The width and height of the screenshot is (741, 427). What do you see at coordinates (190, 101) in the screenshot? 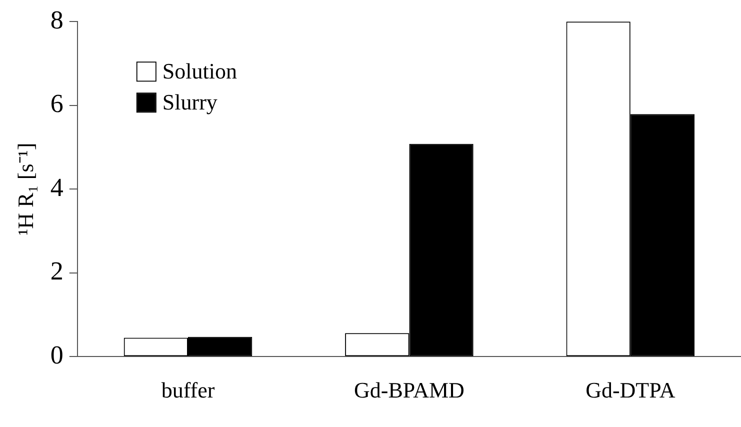
I see `legend-label: Slurry` at bounding box center [190, 101].